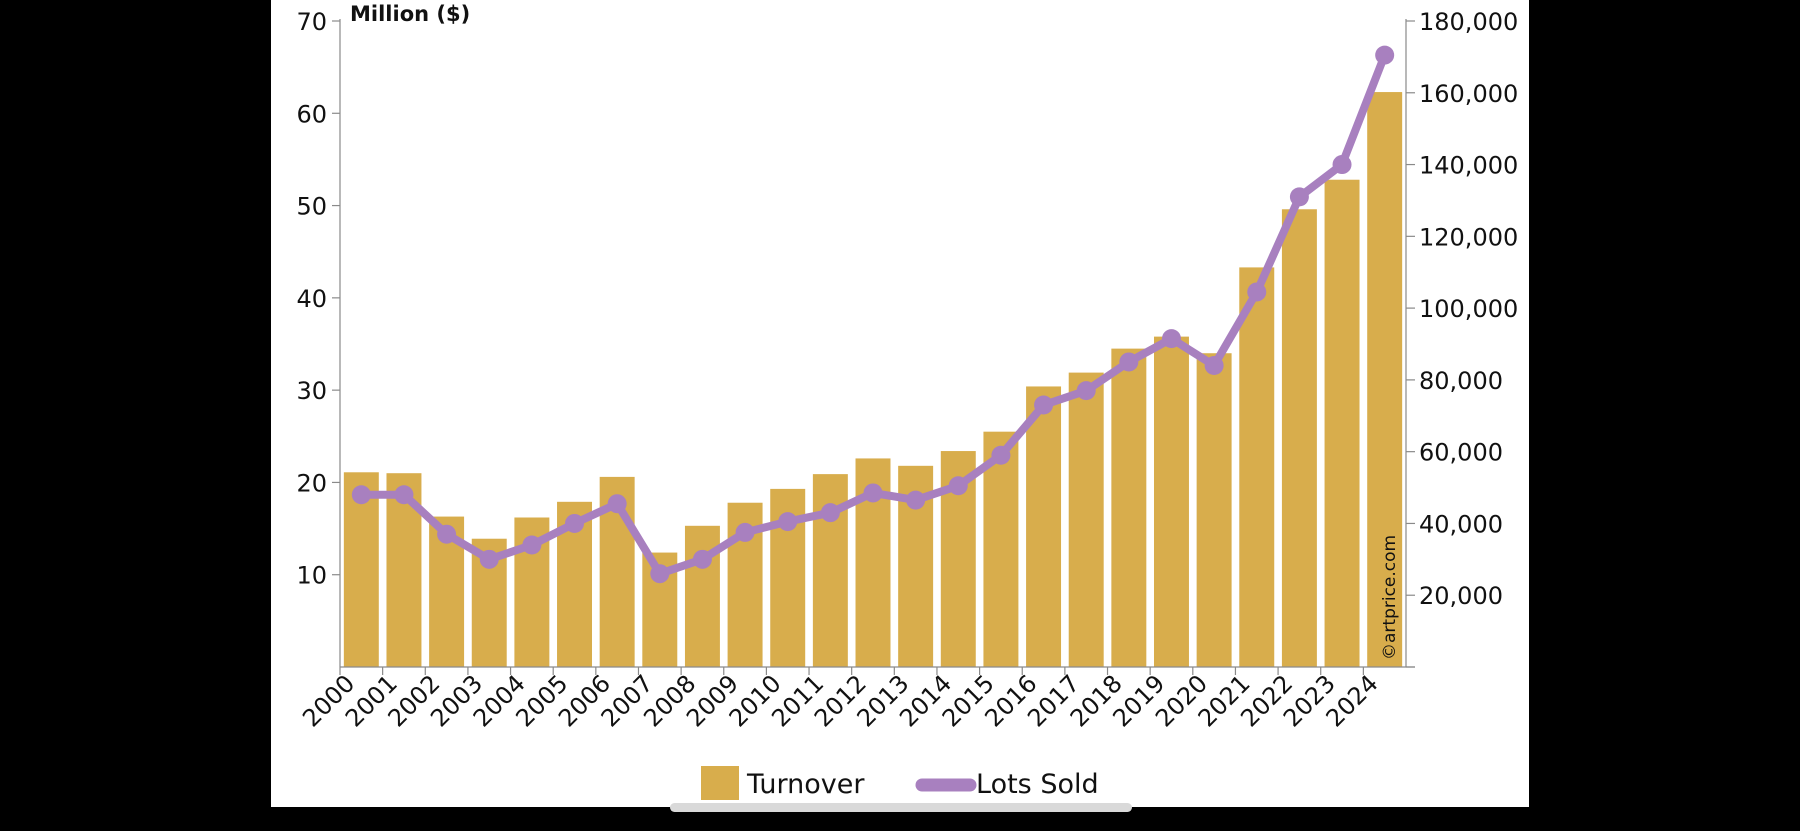 The image size is (1800, 831). I want to click on lots-sold-point-2001, so click(404, 495).